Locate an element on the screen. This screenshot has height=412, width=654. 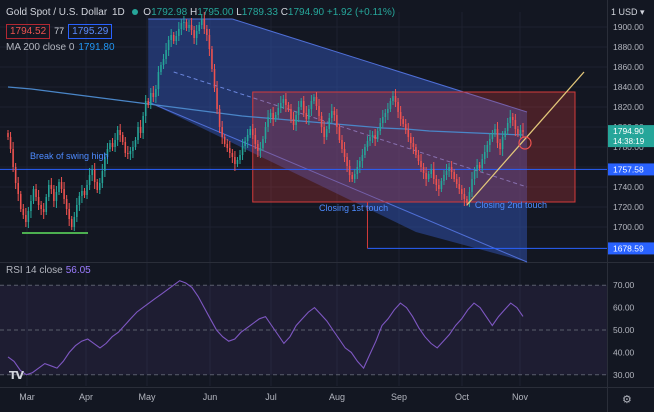
time-tick-label: Aug is located at coordinates (337, 397).